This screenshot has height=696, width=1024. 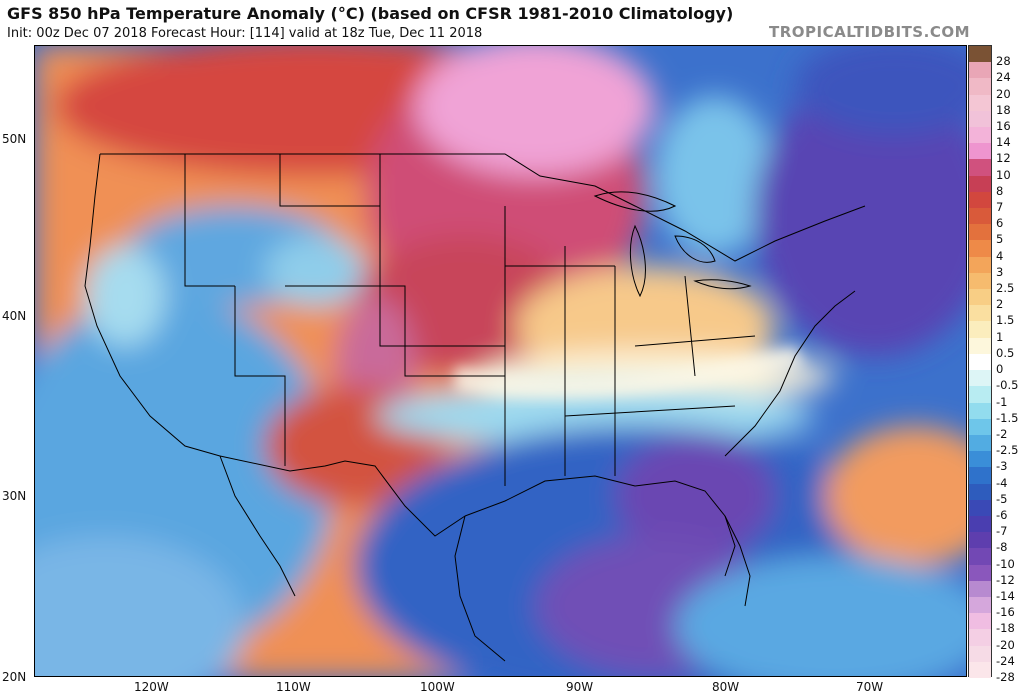 I want to click on color-scale-tick-label: -14, so click(x=1005, y=595).